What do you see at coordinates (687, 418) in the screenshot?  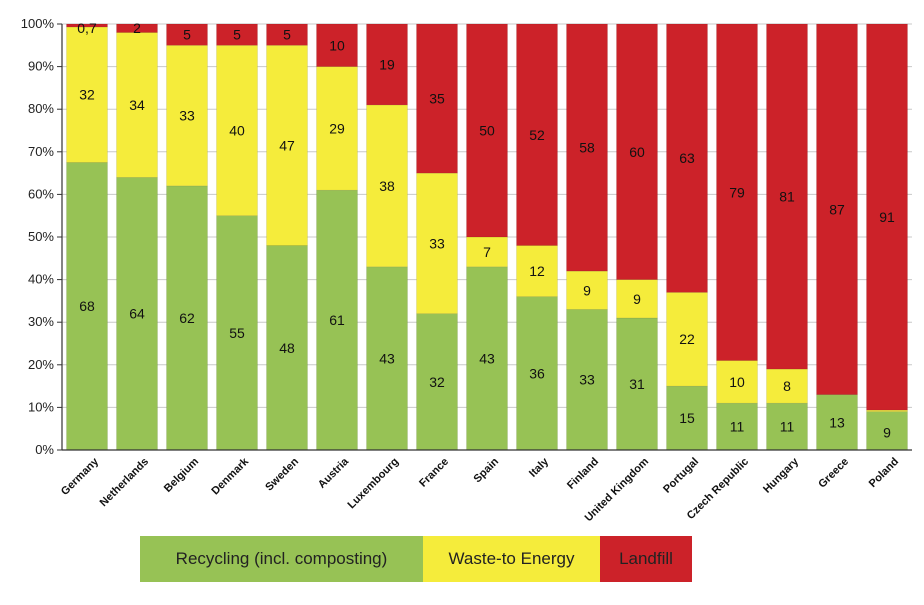 I see `data-label: 15` at bounding box center [687, 418].